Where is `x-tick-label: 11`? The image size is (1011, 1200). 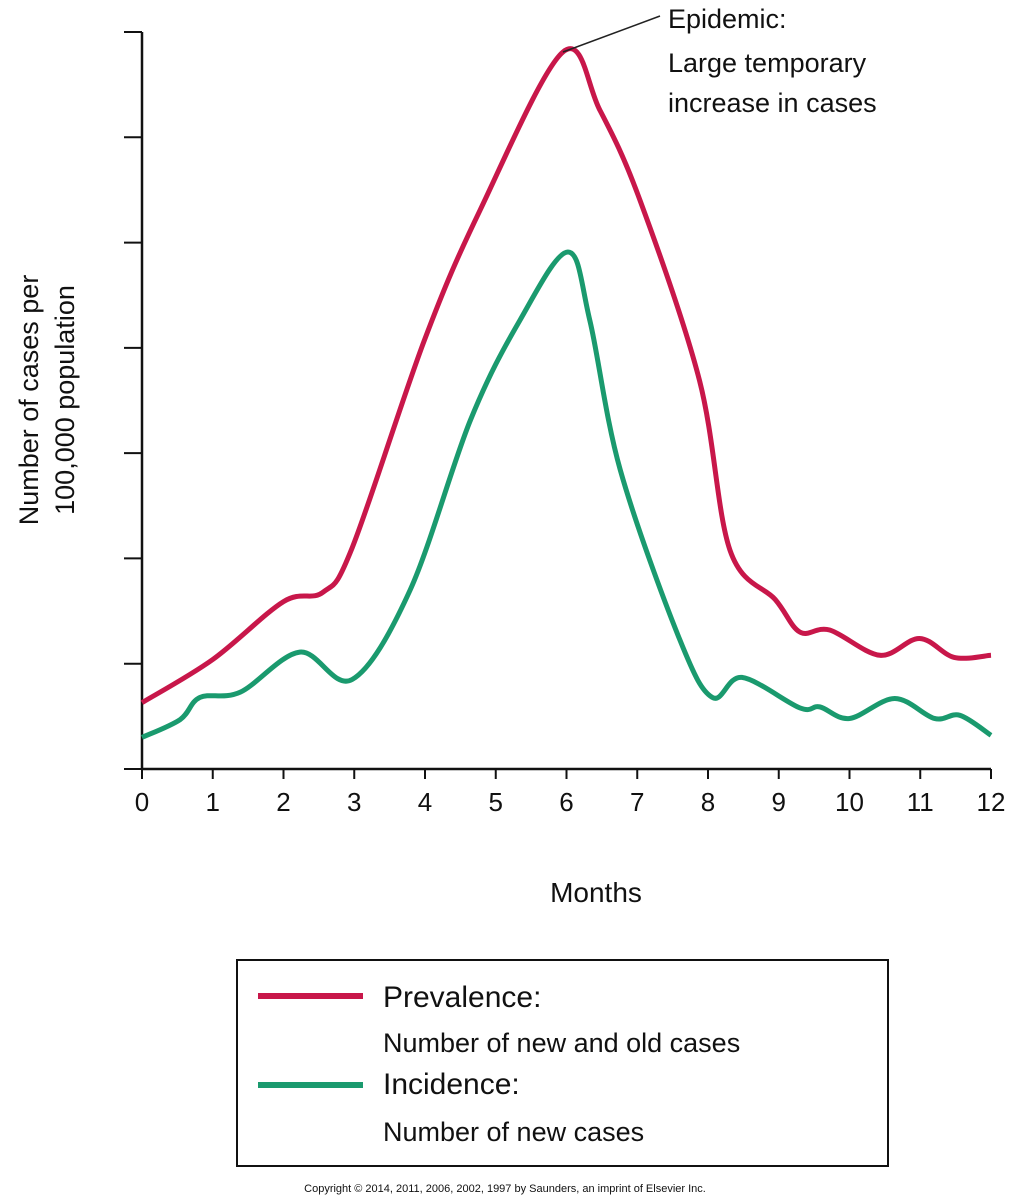
x-tick-label: 11 is located at coordinates (920, 802).